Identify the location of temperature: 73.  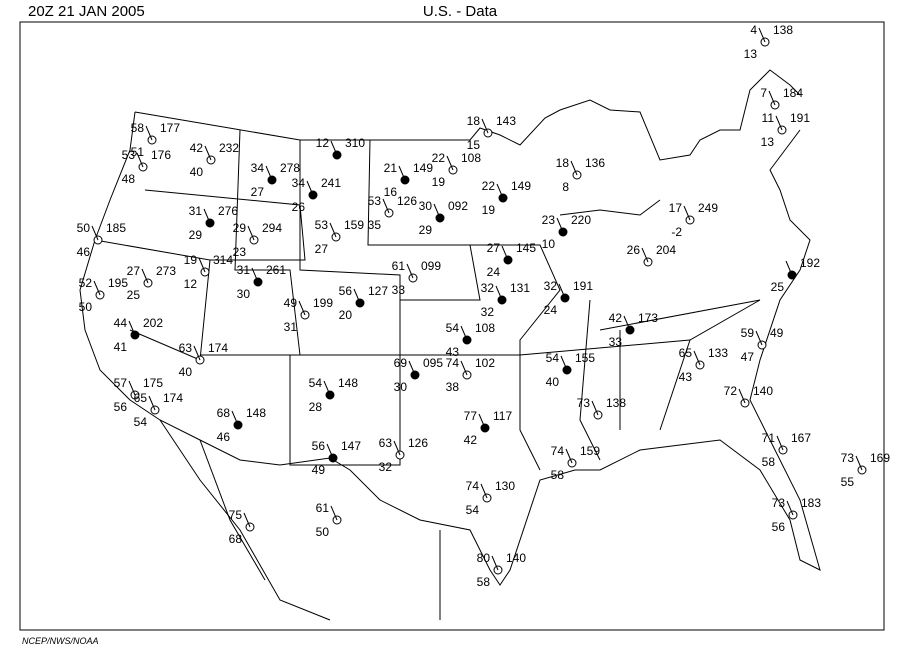
(779, 503).